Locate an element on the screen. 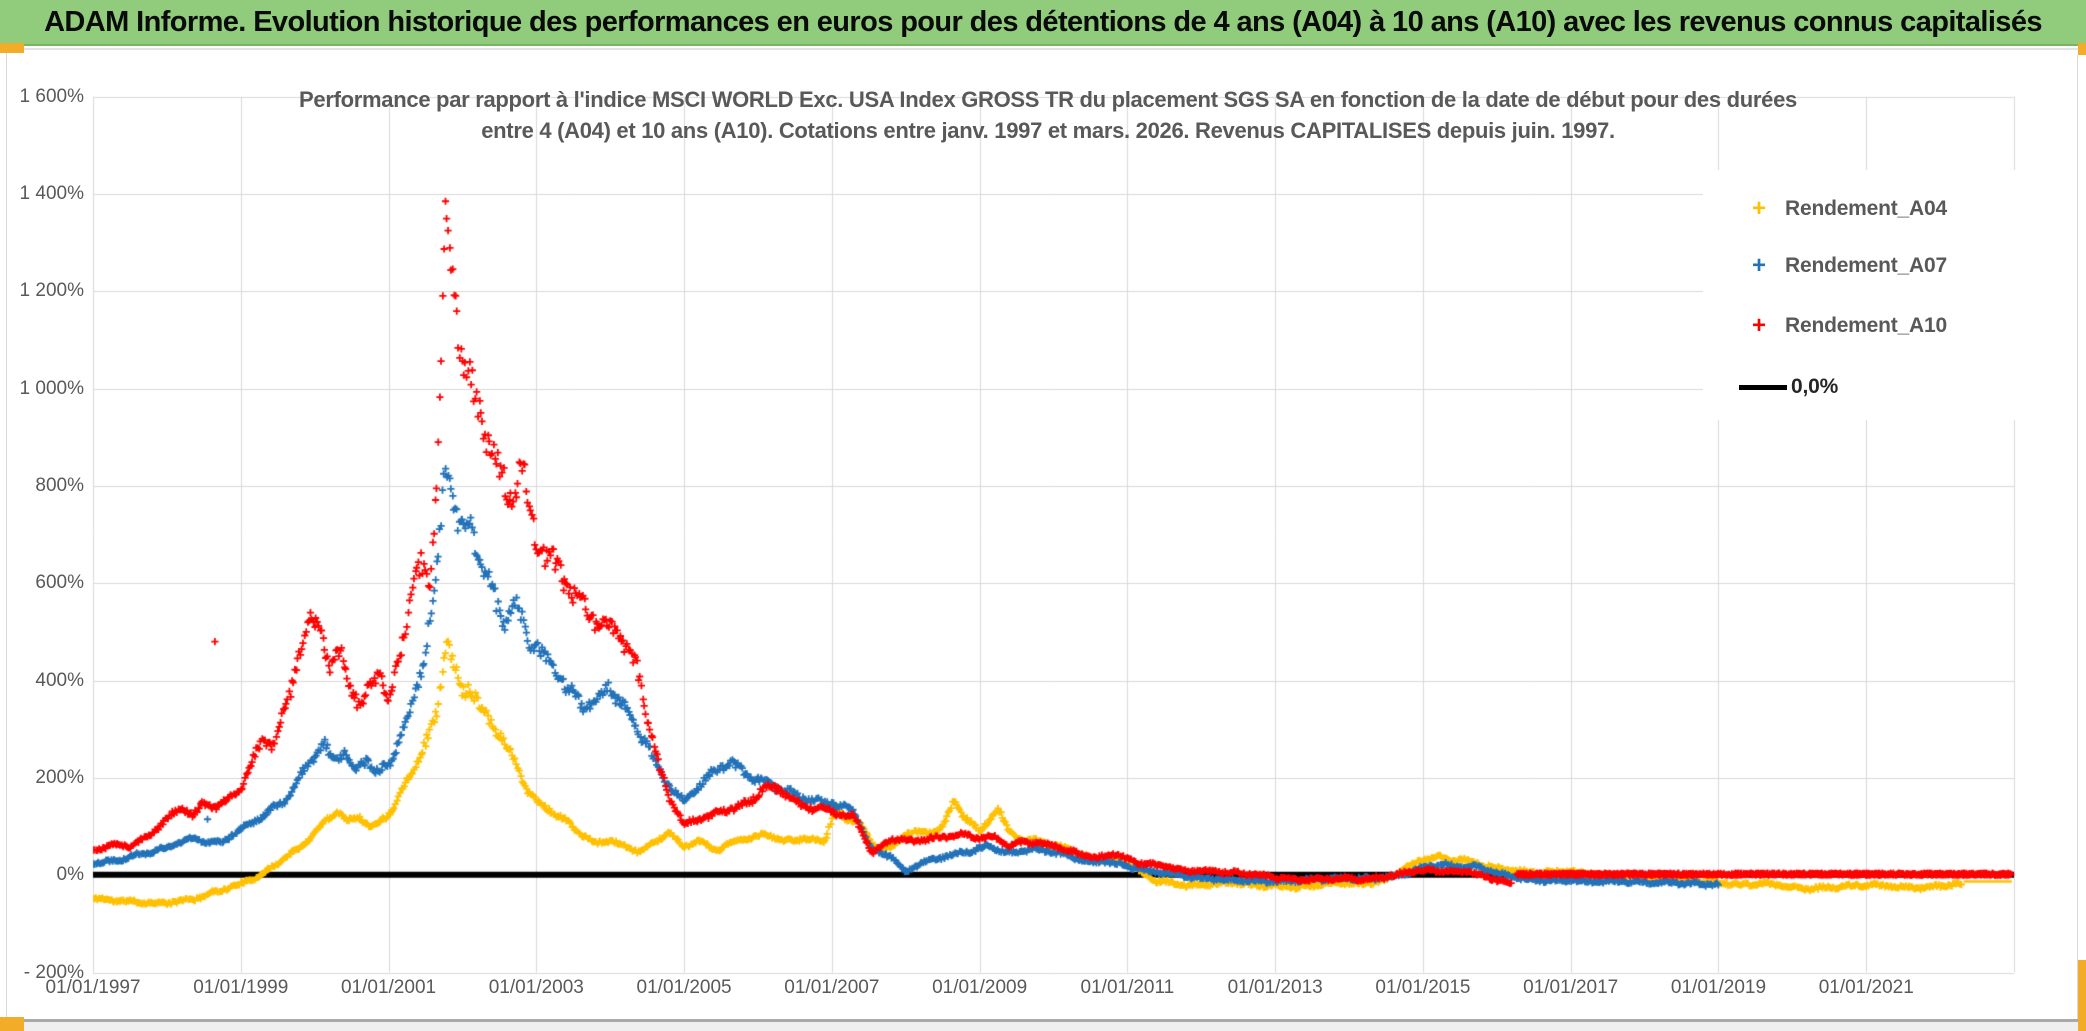 The width and height of the screenshot is (2086, 1031). y-axis-label: 800% is located at coordinates (59, 485).